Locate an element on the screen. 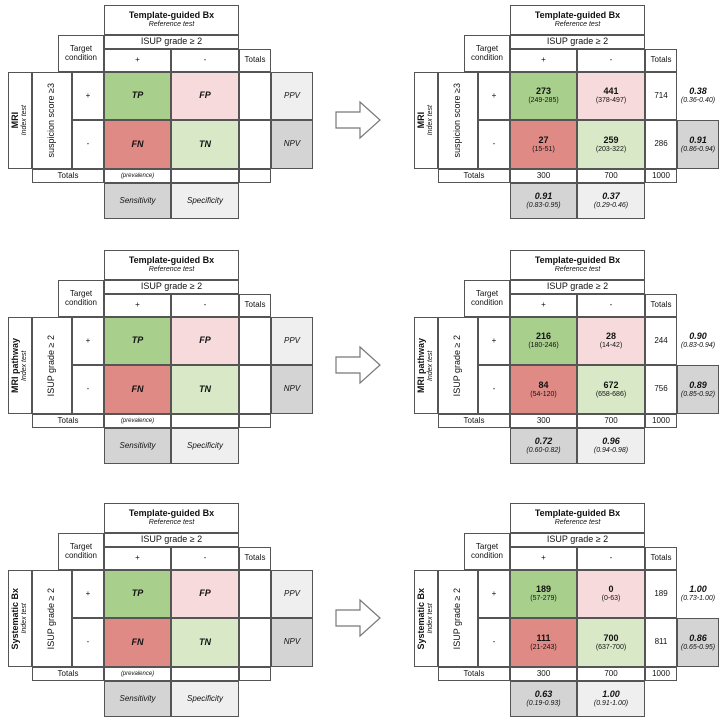  cell-tp-value: 216 is located at coordinates (543, 336).